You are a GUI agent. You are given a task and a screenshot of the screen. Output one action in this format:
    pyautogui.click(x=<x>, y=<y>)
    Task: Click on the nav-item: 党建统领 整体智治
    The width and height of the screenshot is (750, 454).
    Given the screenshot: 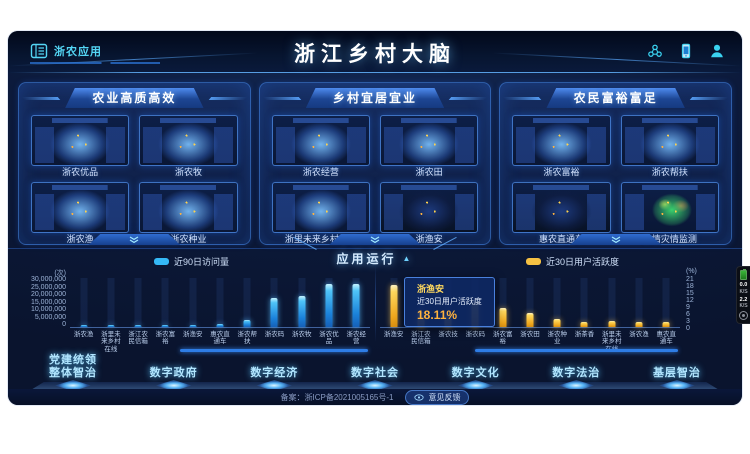 What is the action you would take?
    pyautogui.click(x=73, y=372)
    